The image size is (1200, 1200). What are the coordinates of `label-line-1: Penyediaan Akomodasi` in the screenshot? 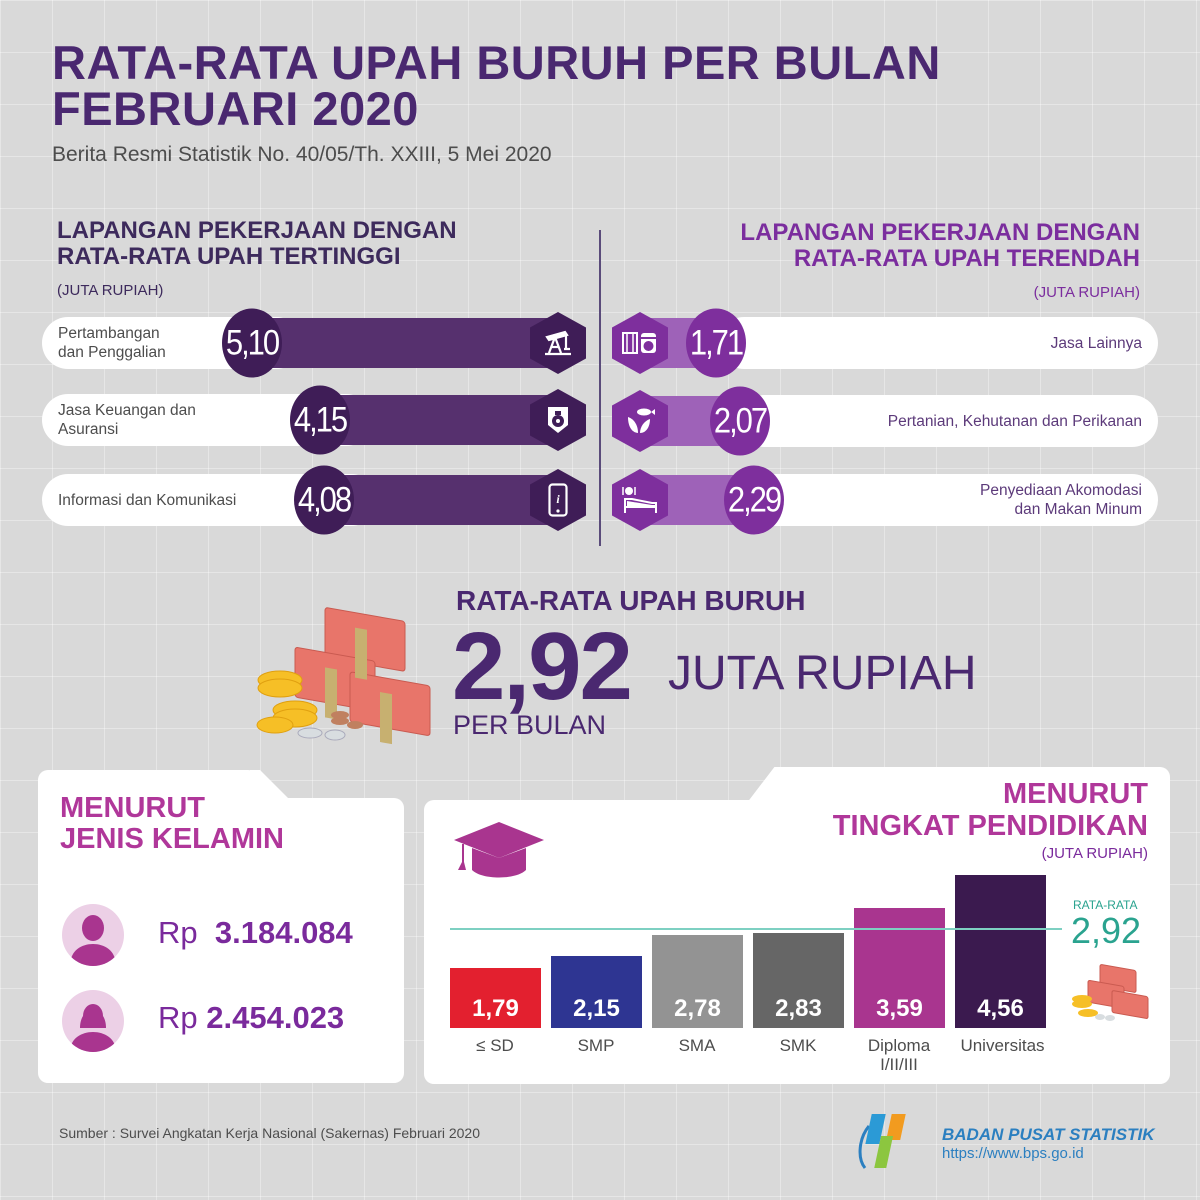 It's located at (1060, 490).